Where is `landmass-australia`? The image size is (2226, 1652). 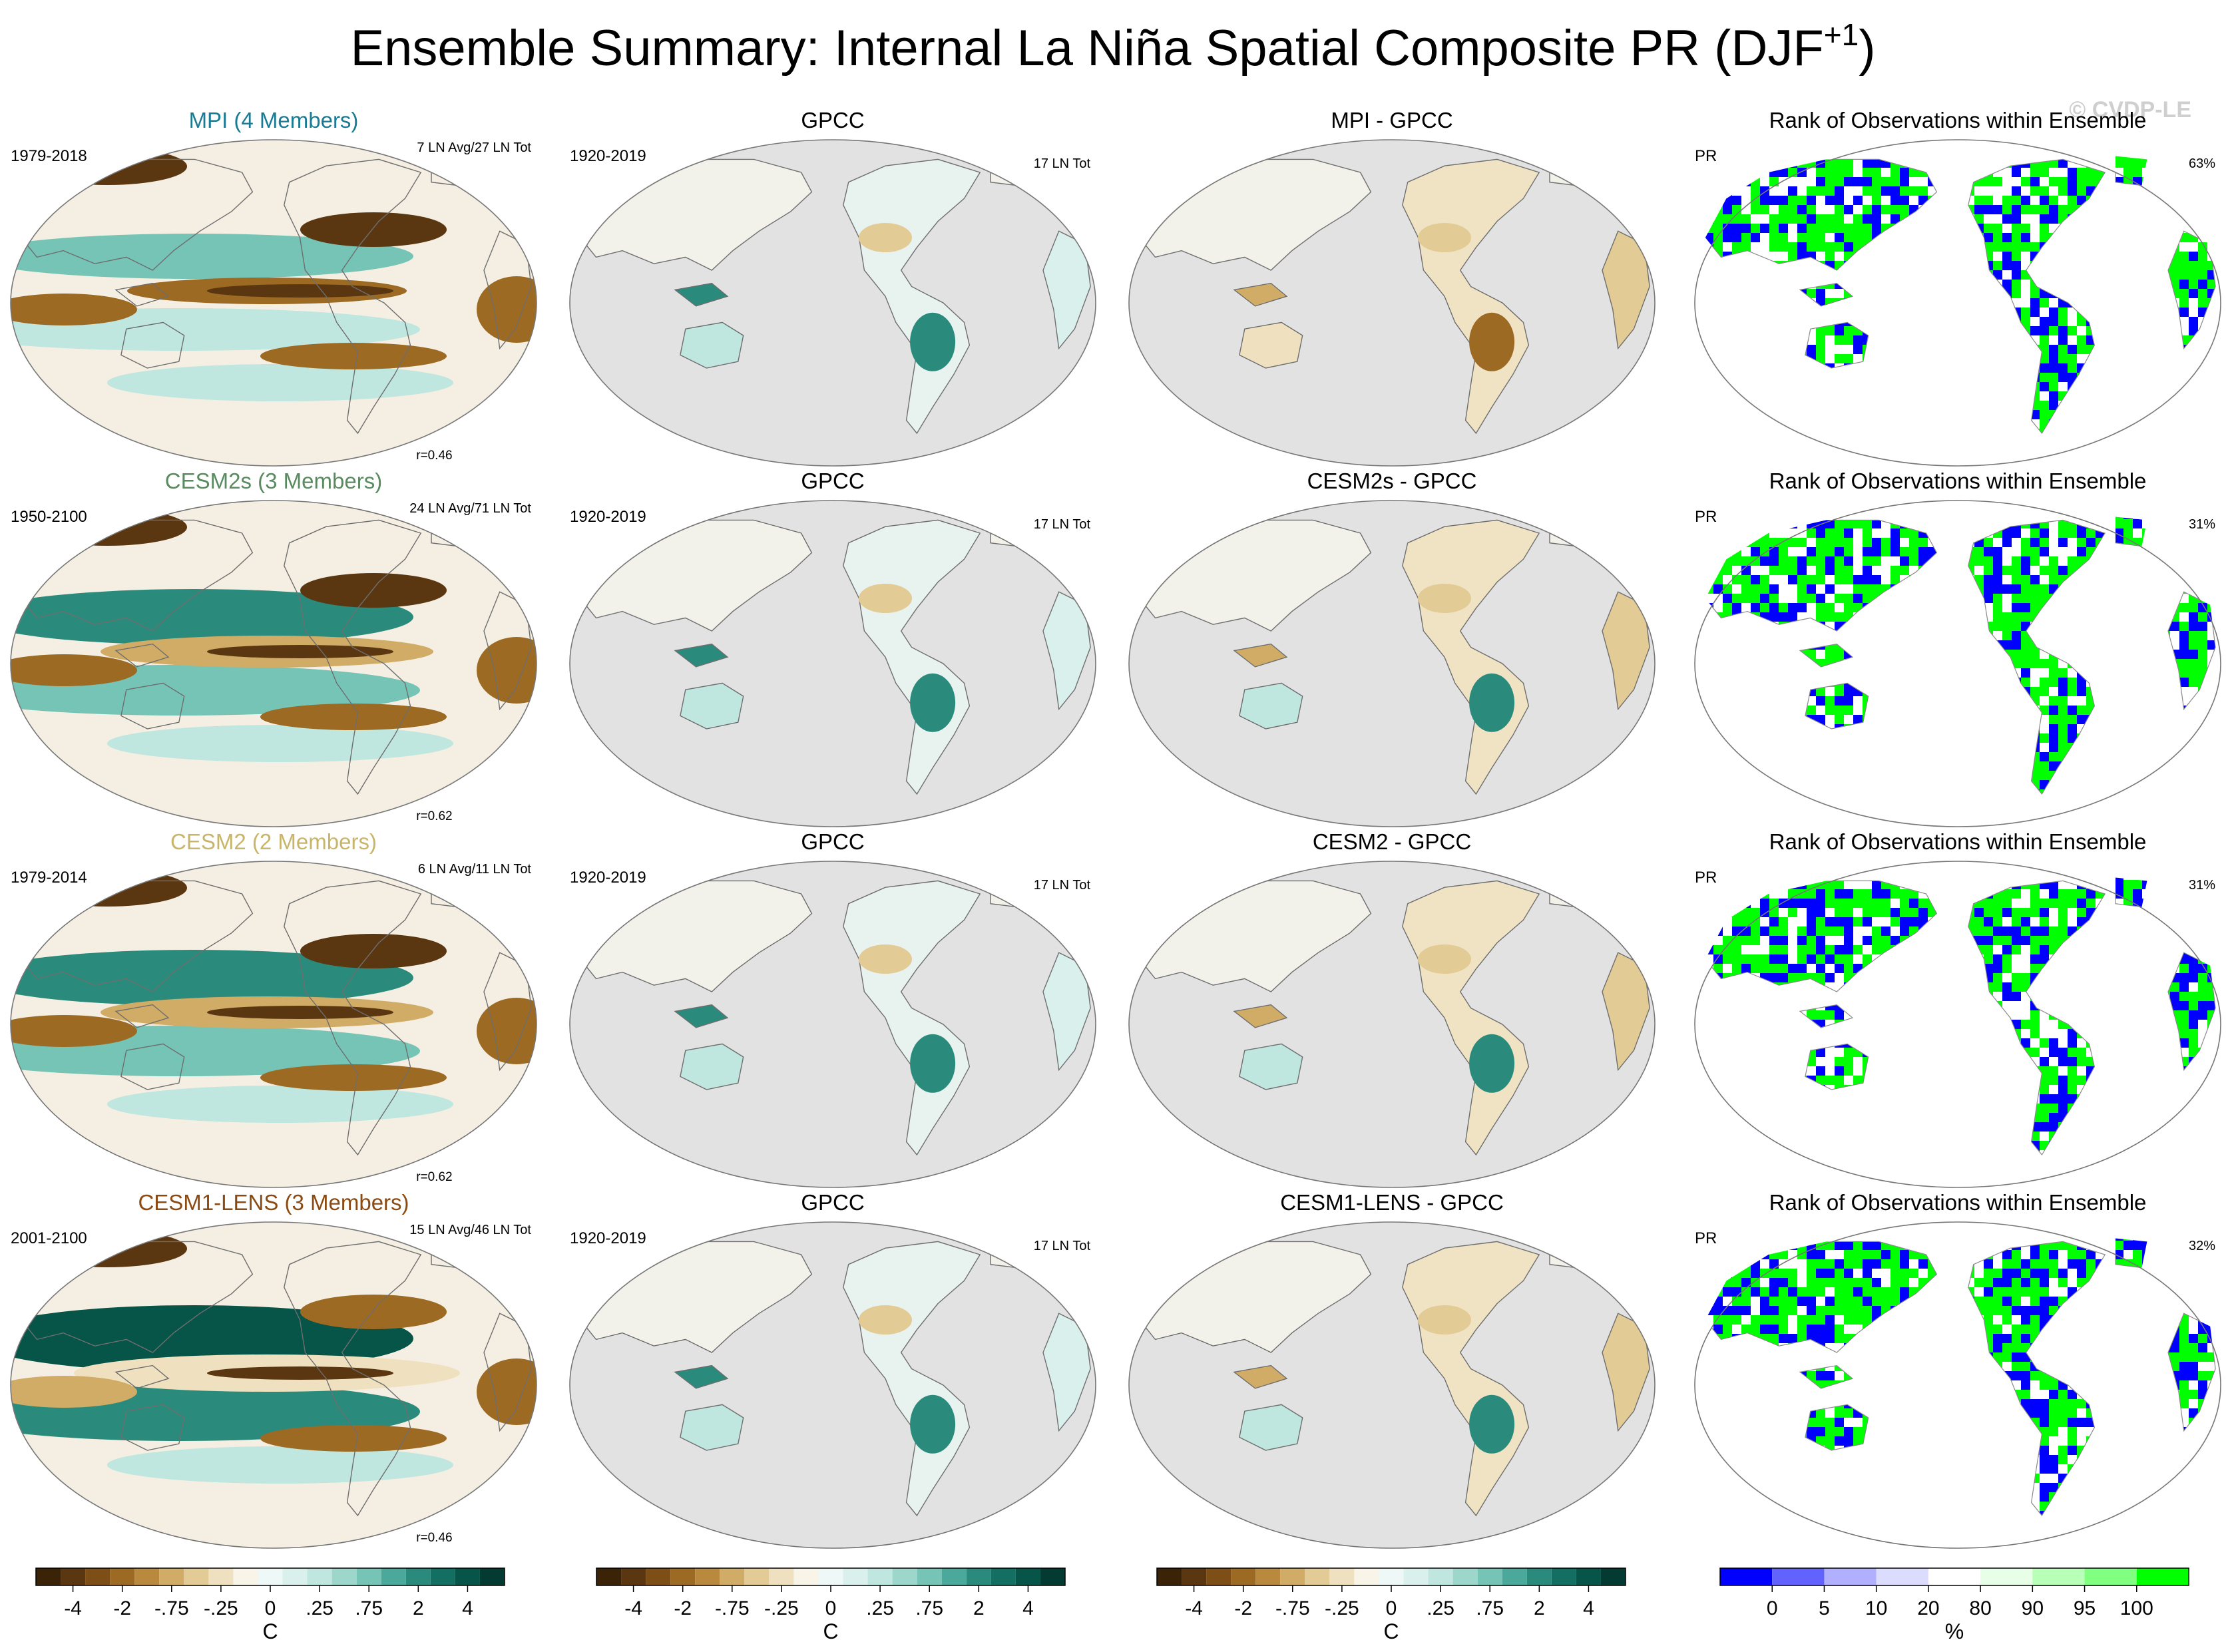 landmass-australia is located at coordinates (712, 345).